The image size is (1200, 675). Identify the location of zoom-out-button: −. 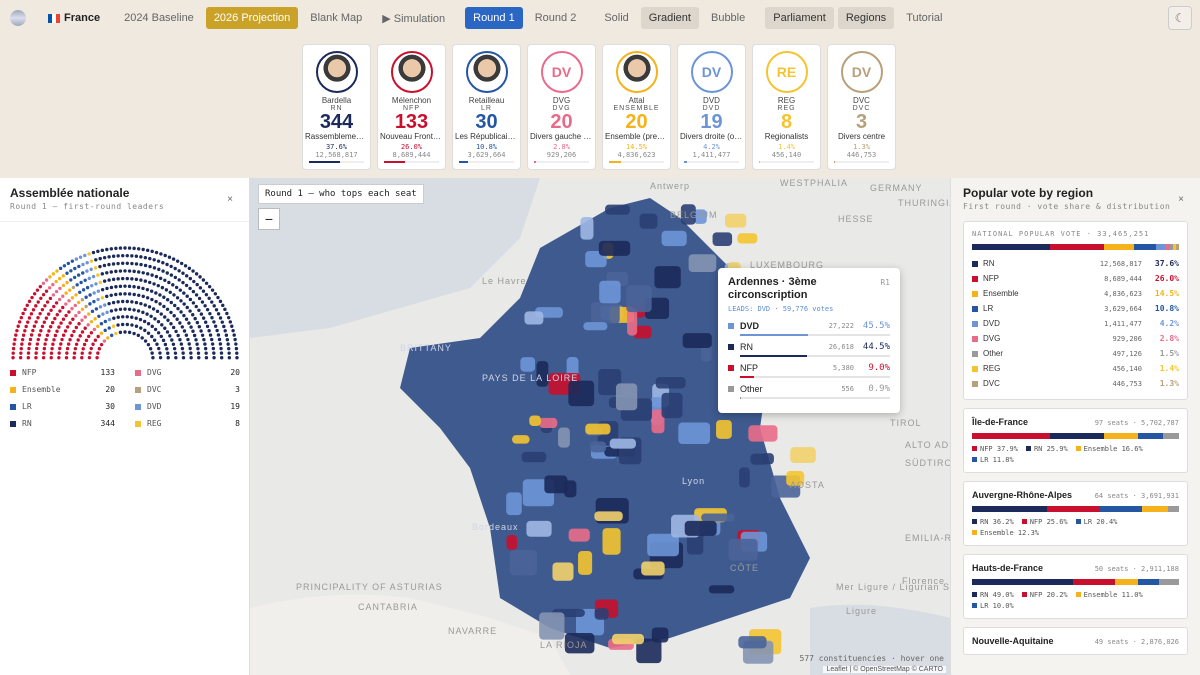
(269, 219).